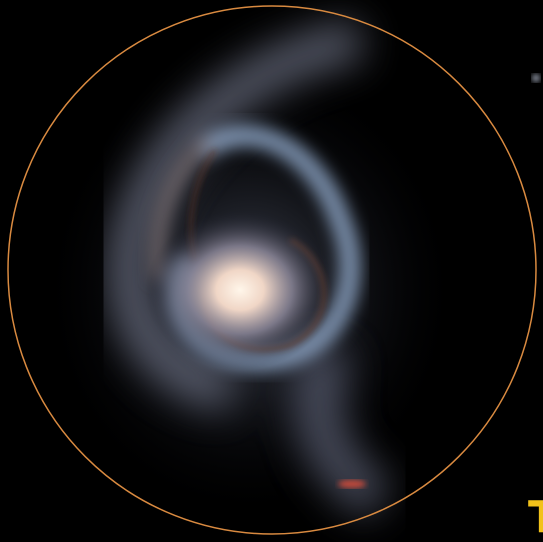 This screenshot has width=543, height=542. I want to click on core, so click(240, 290).